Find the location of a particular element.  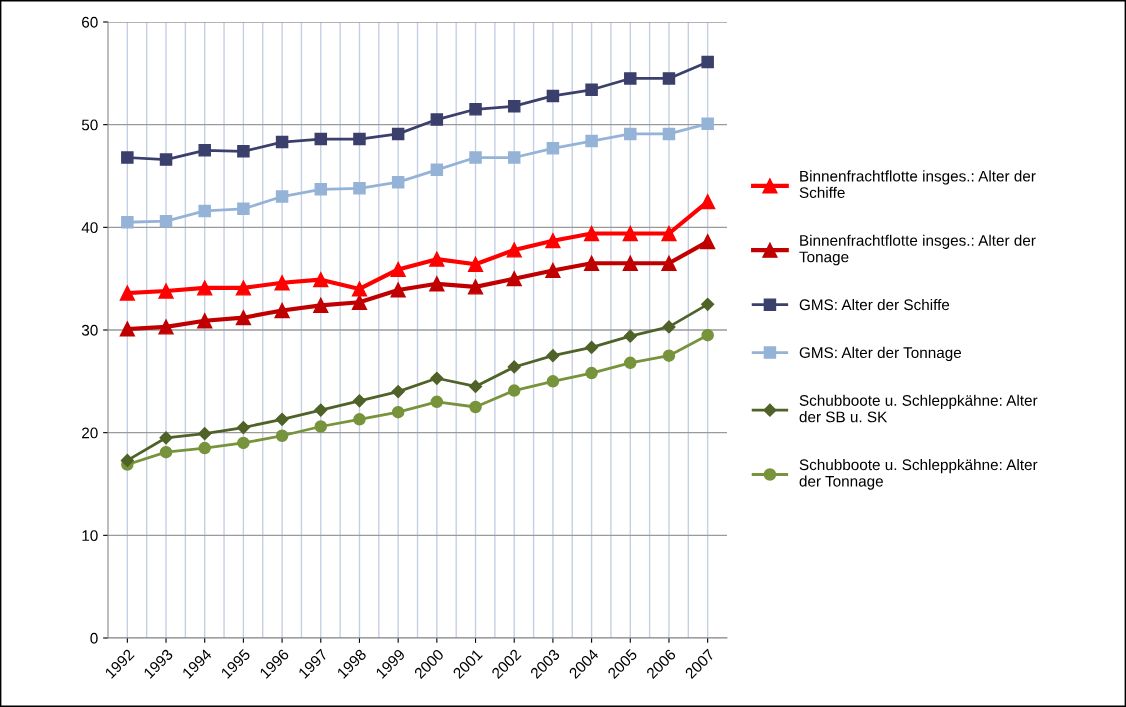

legend-label: GMS: Alter der Schiffe is located at coordinates (874, 304).